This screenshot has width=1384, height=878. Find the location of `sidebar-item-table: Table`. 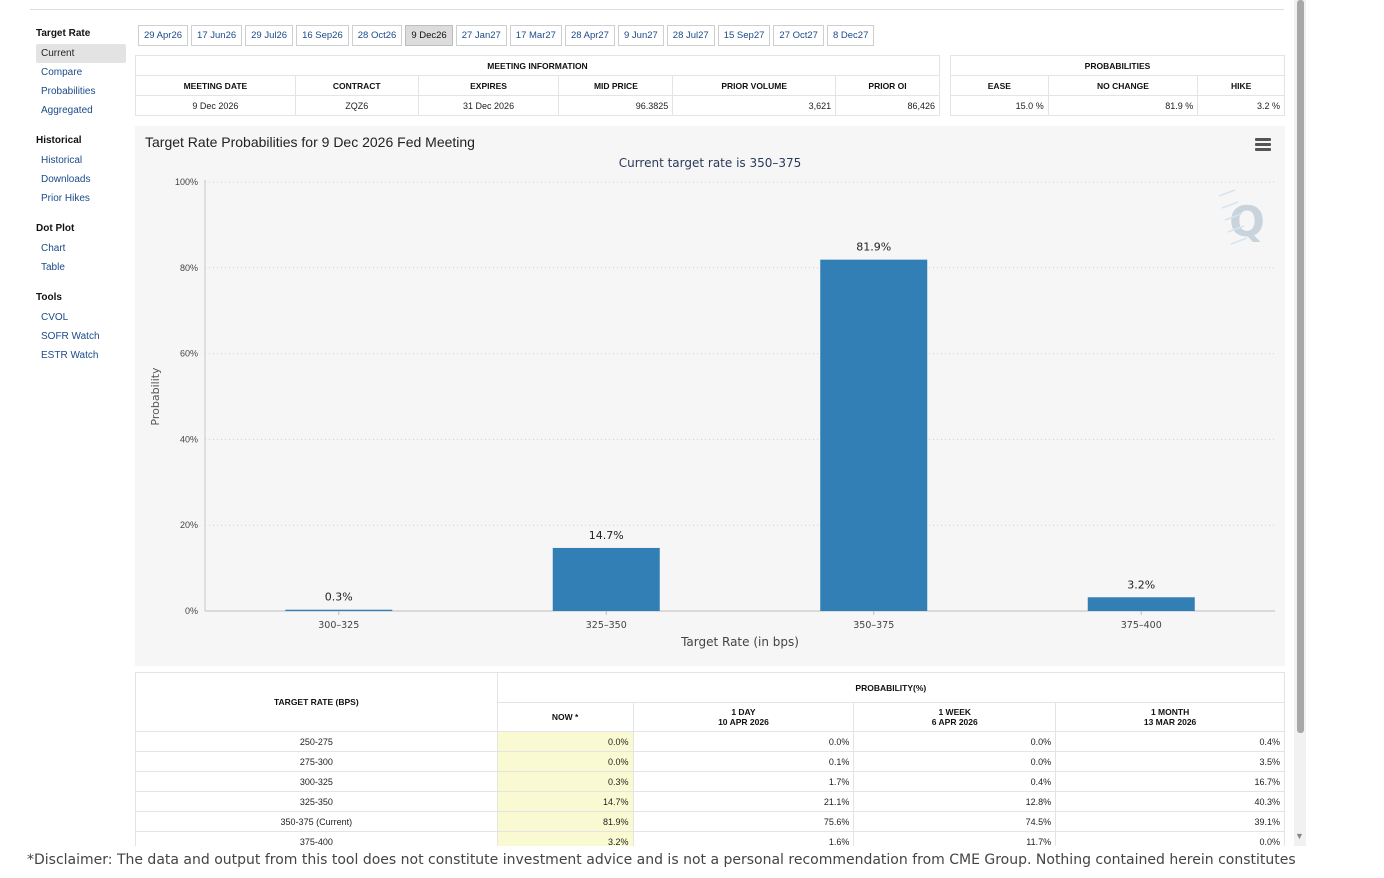

sidebar-item-table: Table is located at coordinates (53, 267).